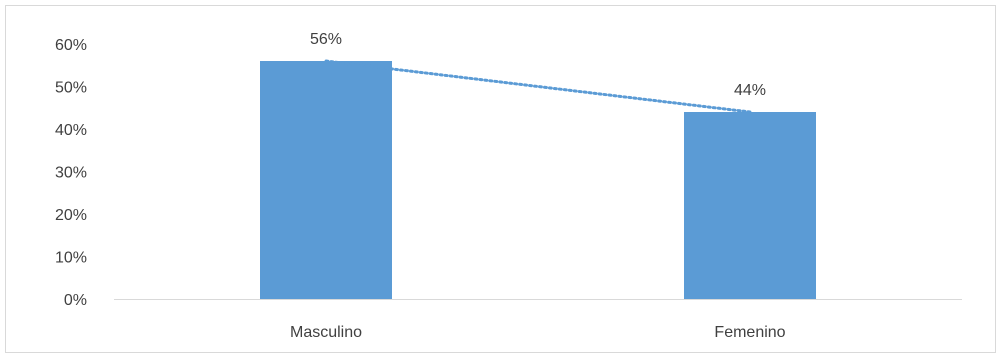 The image size is (1003, 360). Describe the element at coordinates (749, 332) in the screenshot. I see `x-tick-label: Femenino` at that location.